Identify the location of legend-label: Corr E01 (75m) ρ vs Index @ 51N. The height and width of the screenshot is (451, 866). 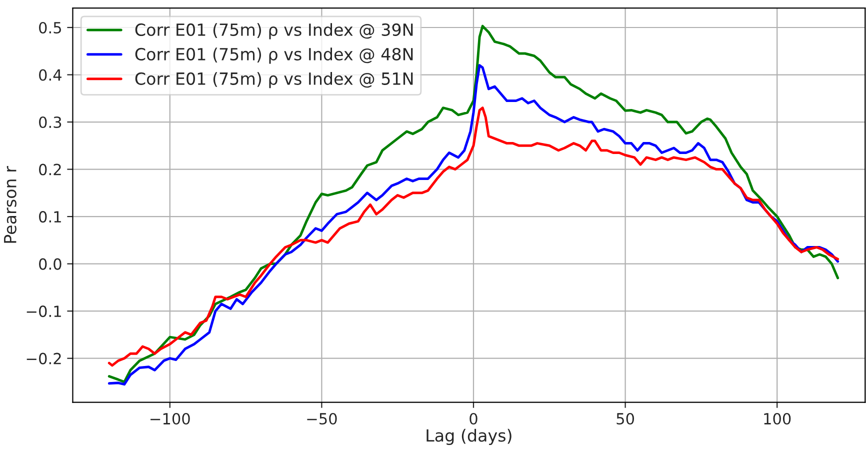
(274, 80).